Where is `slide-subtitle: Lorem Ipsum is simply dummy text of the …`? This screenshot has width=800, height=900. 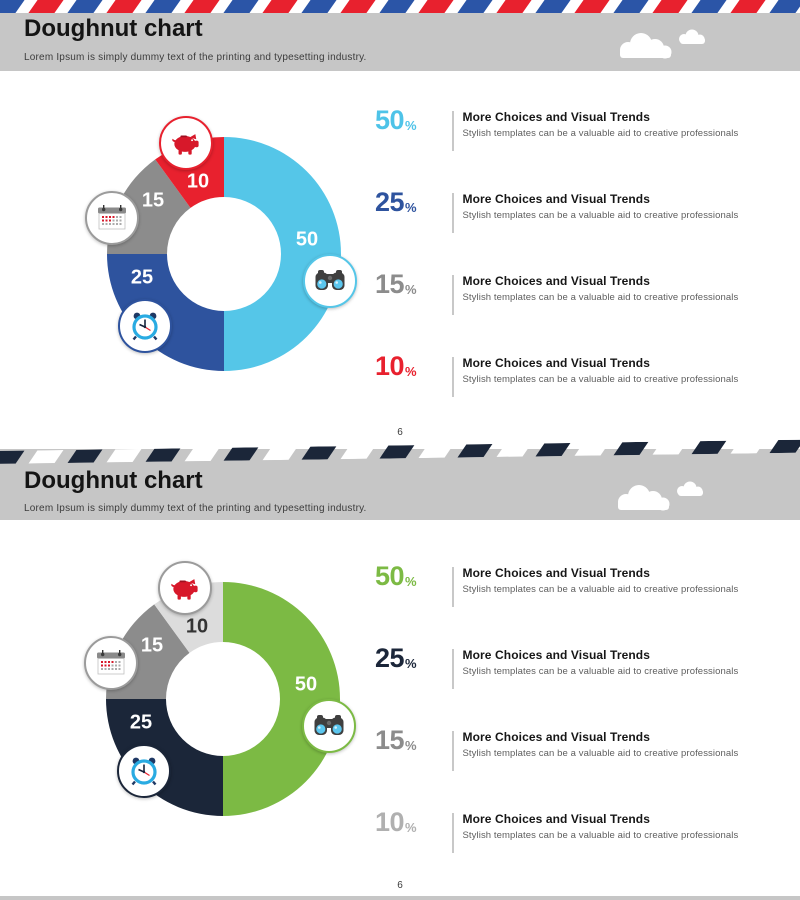
slide-subtitle: Lorem Ipsum is simply dummy text of the … is located at coordinates (195, 508).